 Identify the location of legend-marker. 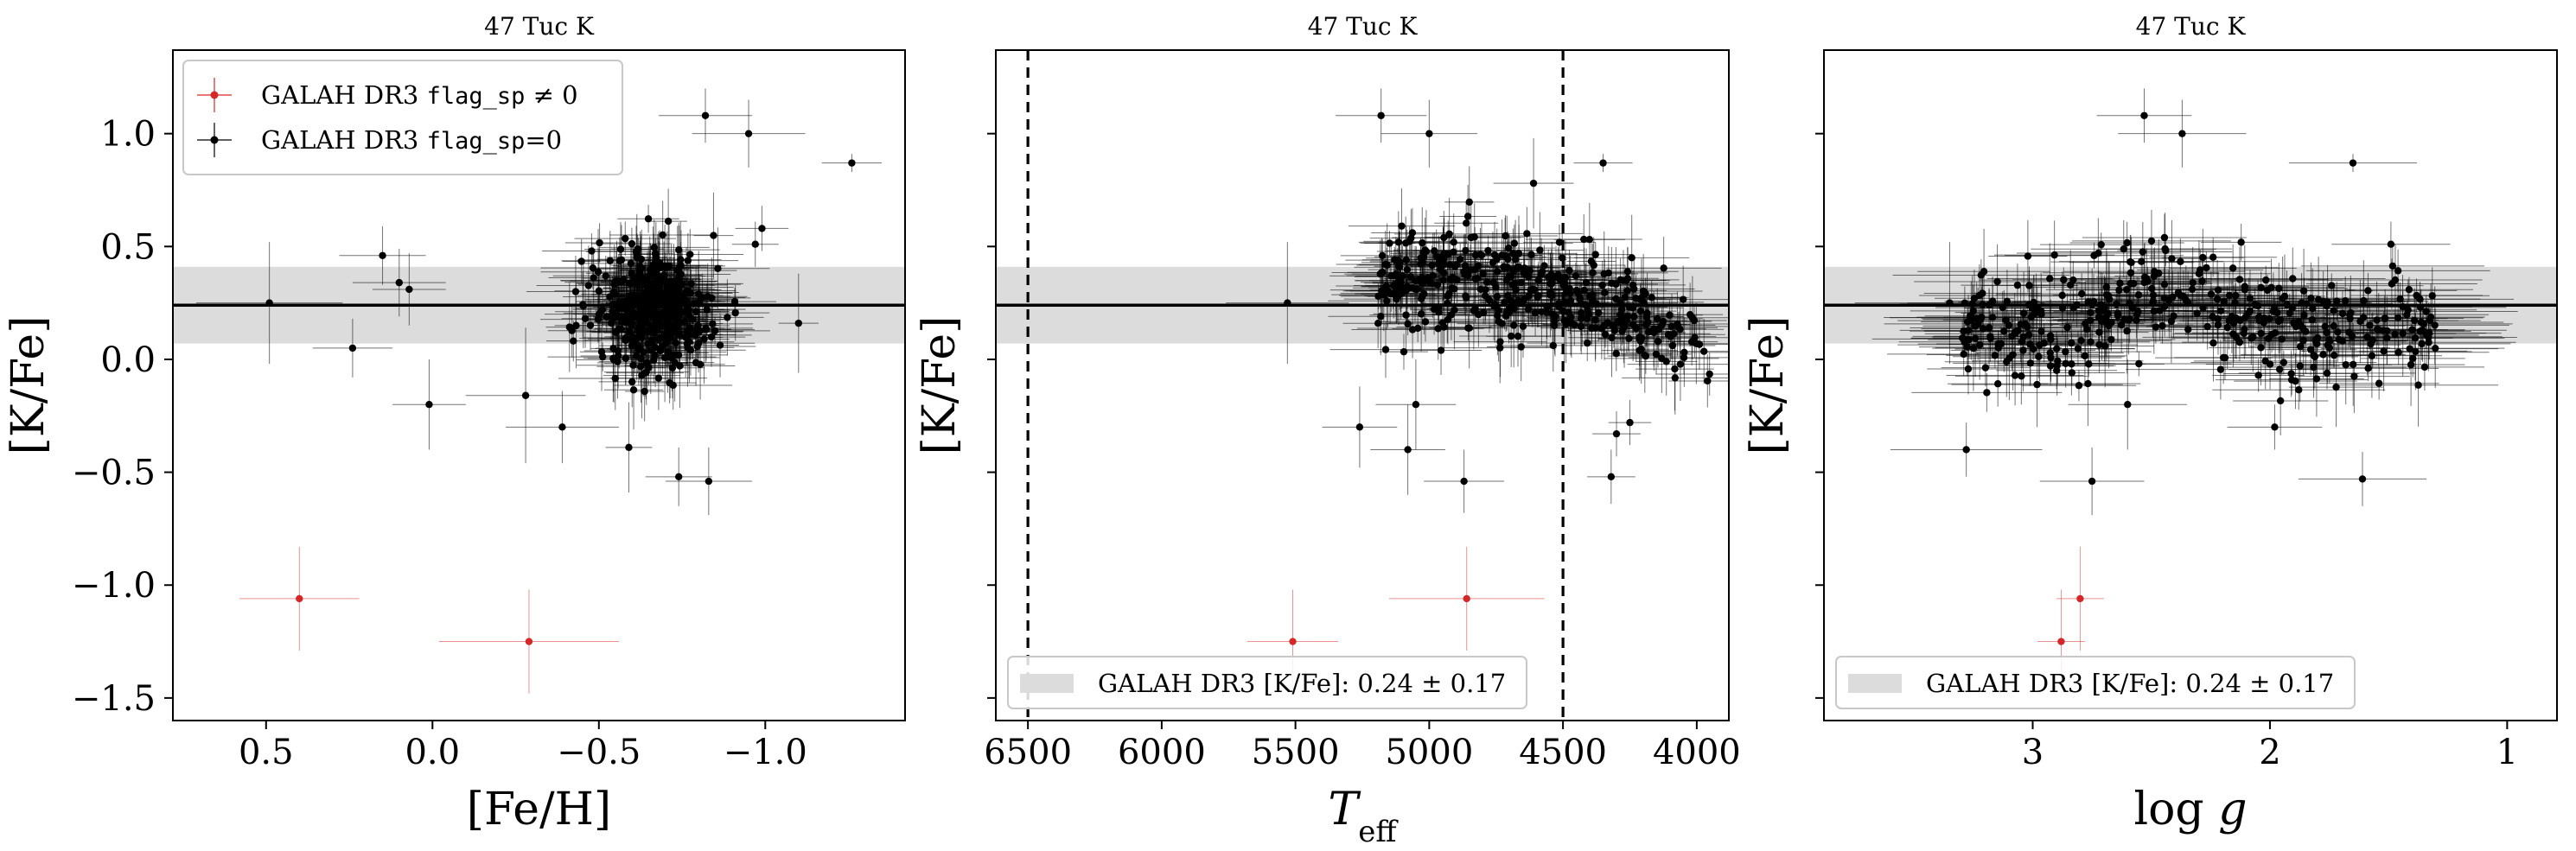
(215, 140).